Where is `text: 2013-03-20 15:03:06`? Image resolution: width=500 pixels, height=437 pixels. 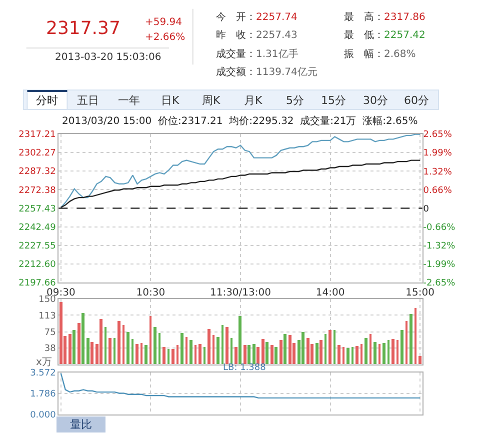
text: 2013-03-20 15:03:06 is located at coordinates (108, 57).